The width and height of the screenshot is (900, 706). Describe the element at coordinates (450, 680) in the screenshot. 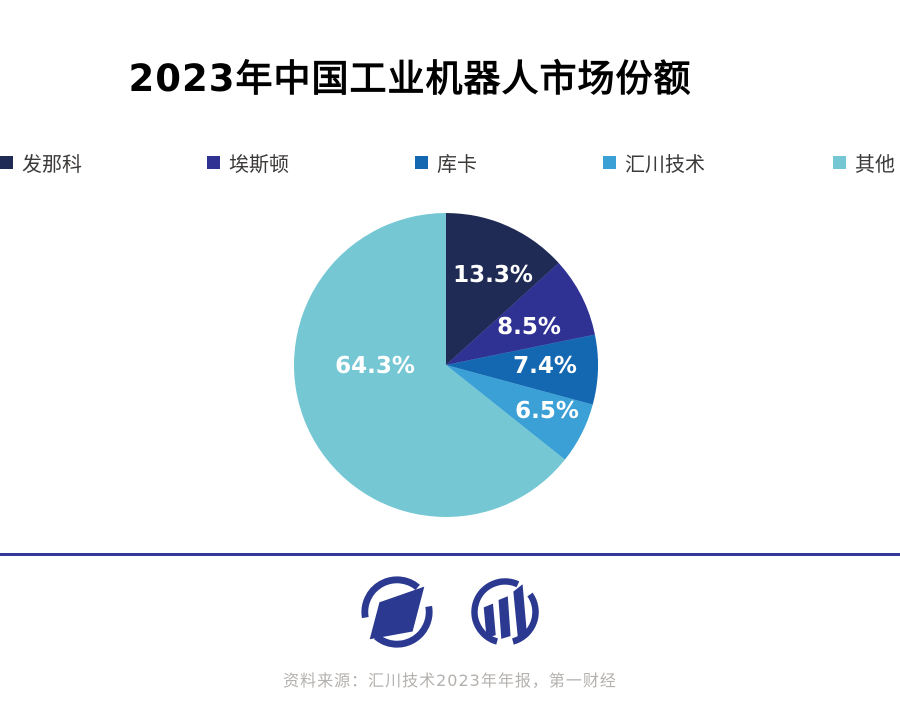

I see `source-note: 资料来源：汇川技术2023年年报，第一财经` at that location.